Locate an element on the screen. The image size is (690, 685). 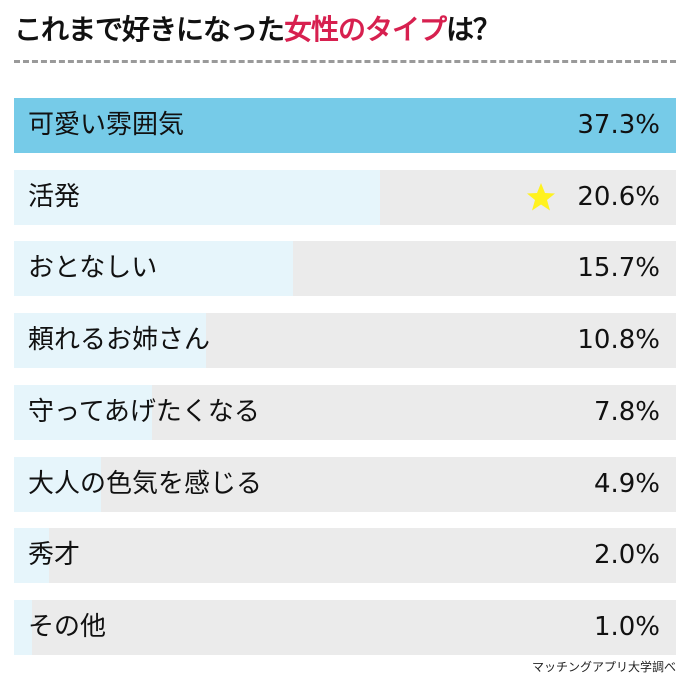
chart-title: これまで好きになった女性のタイプは？ is located at coordinates (257, 28).